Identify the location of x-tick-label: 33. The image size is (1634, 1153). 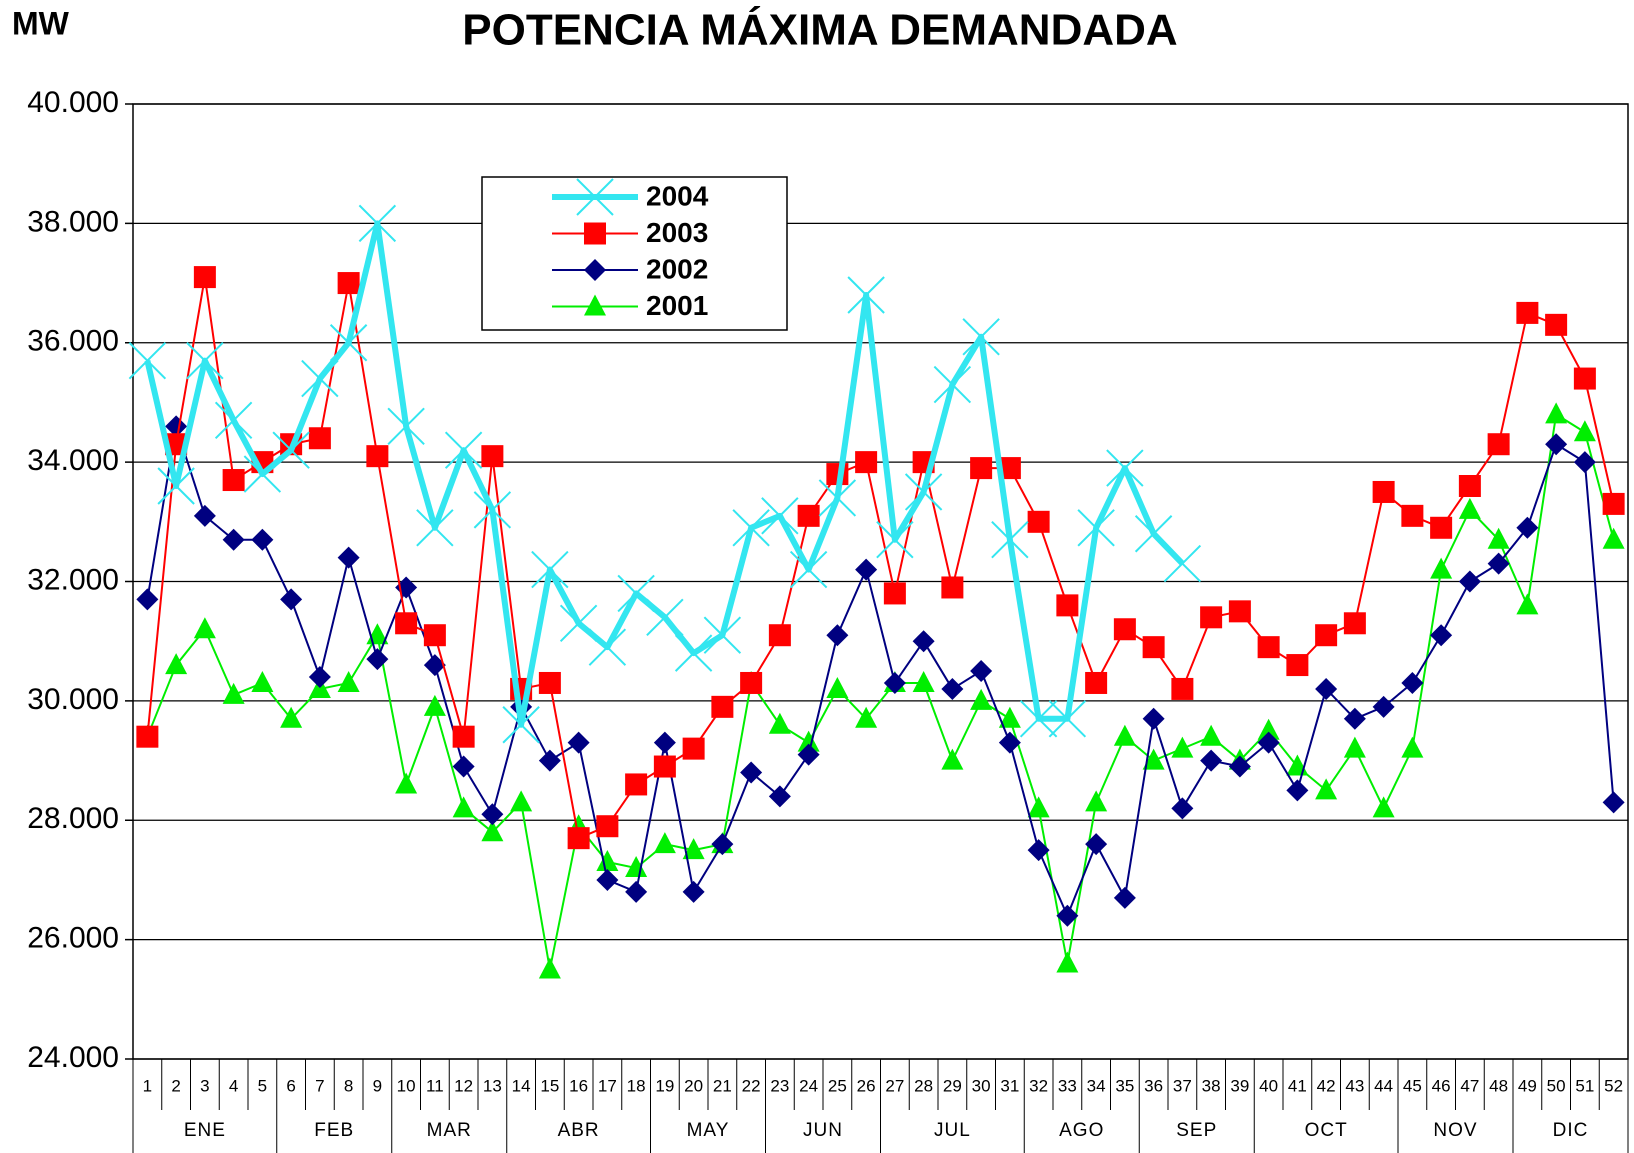
(1067, 1085).